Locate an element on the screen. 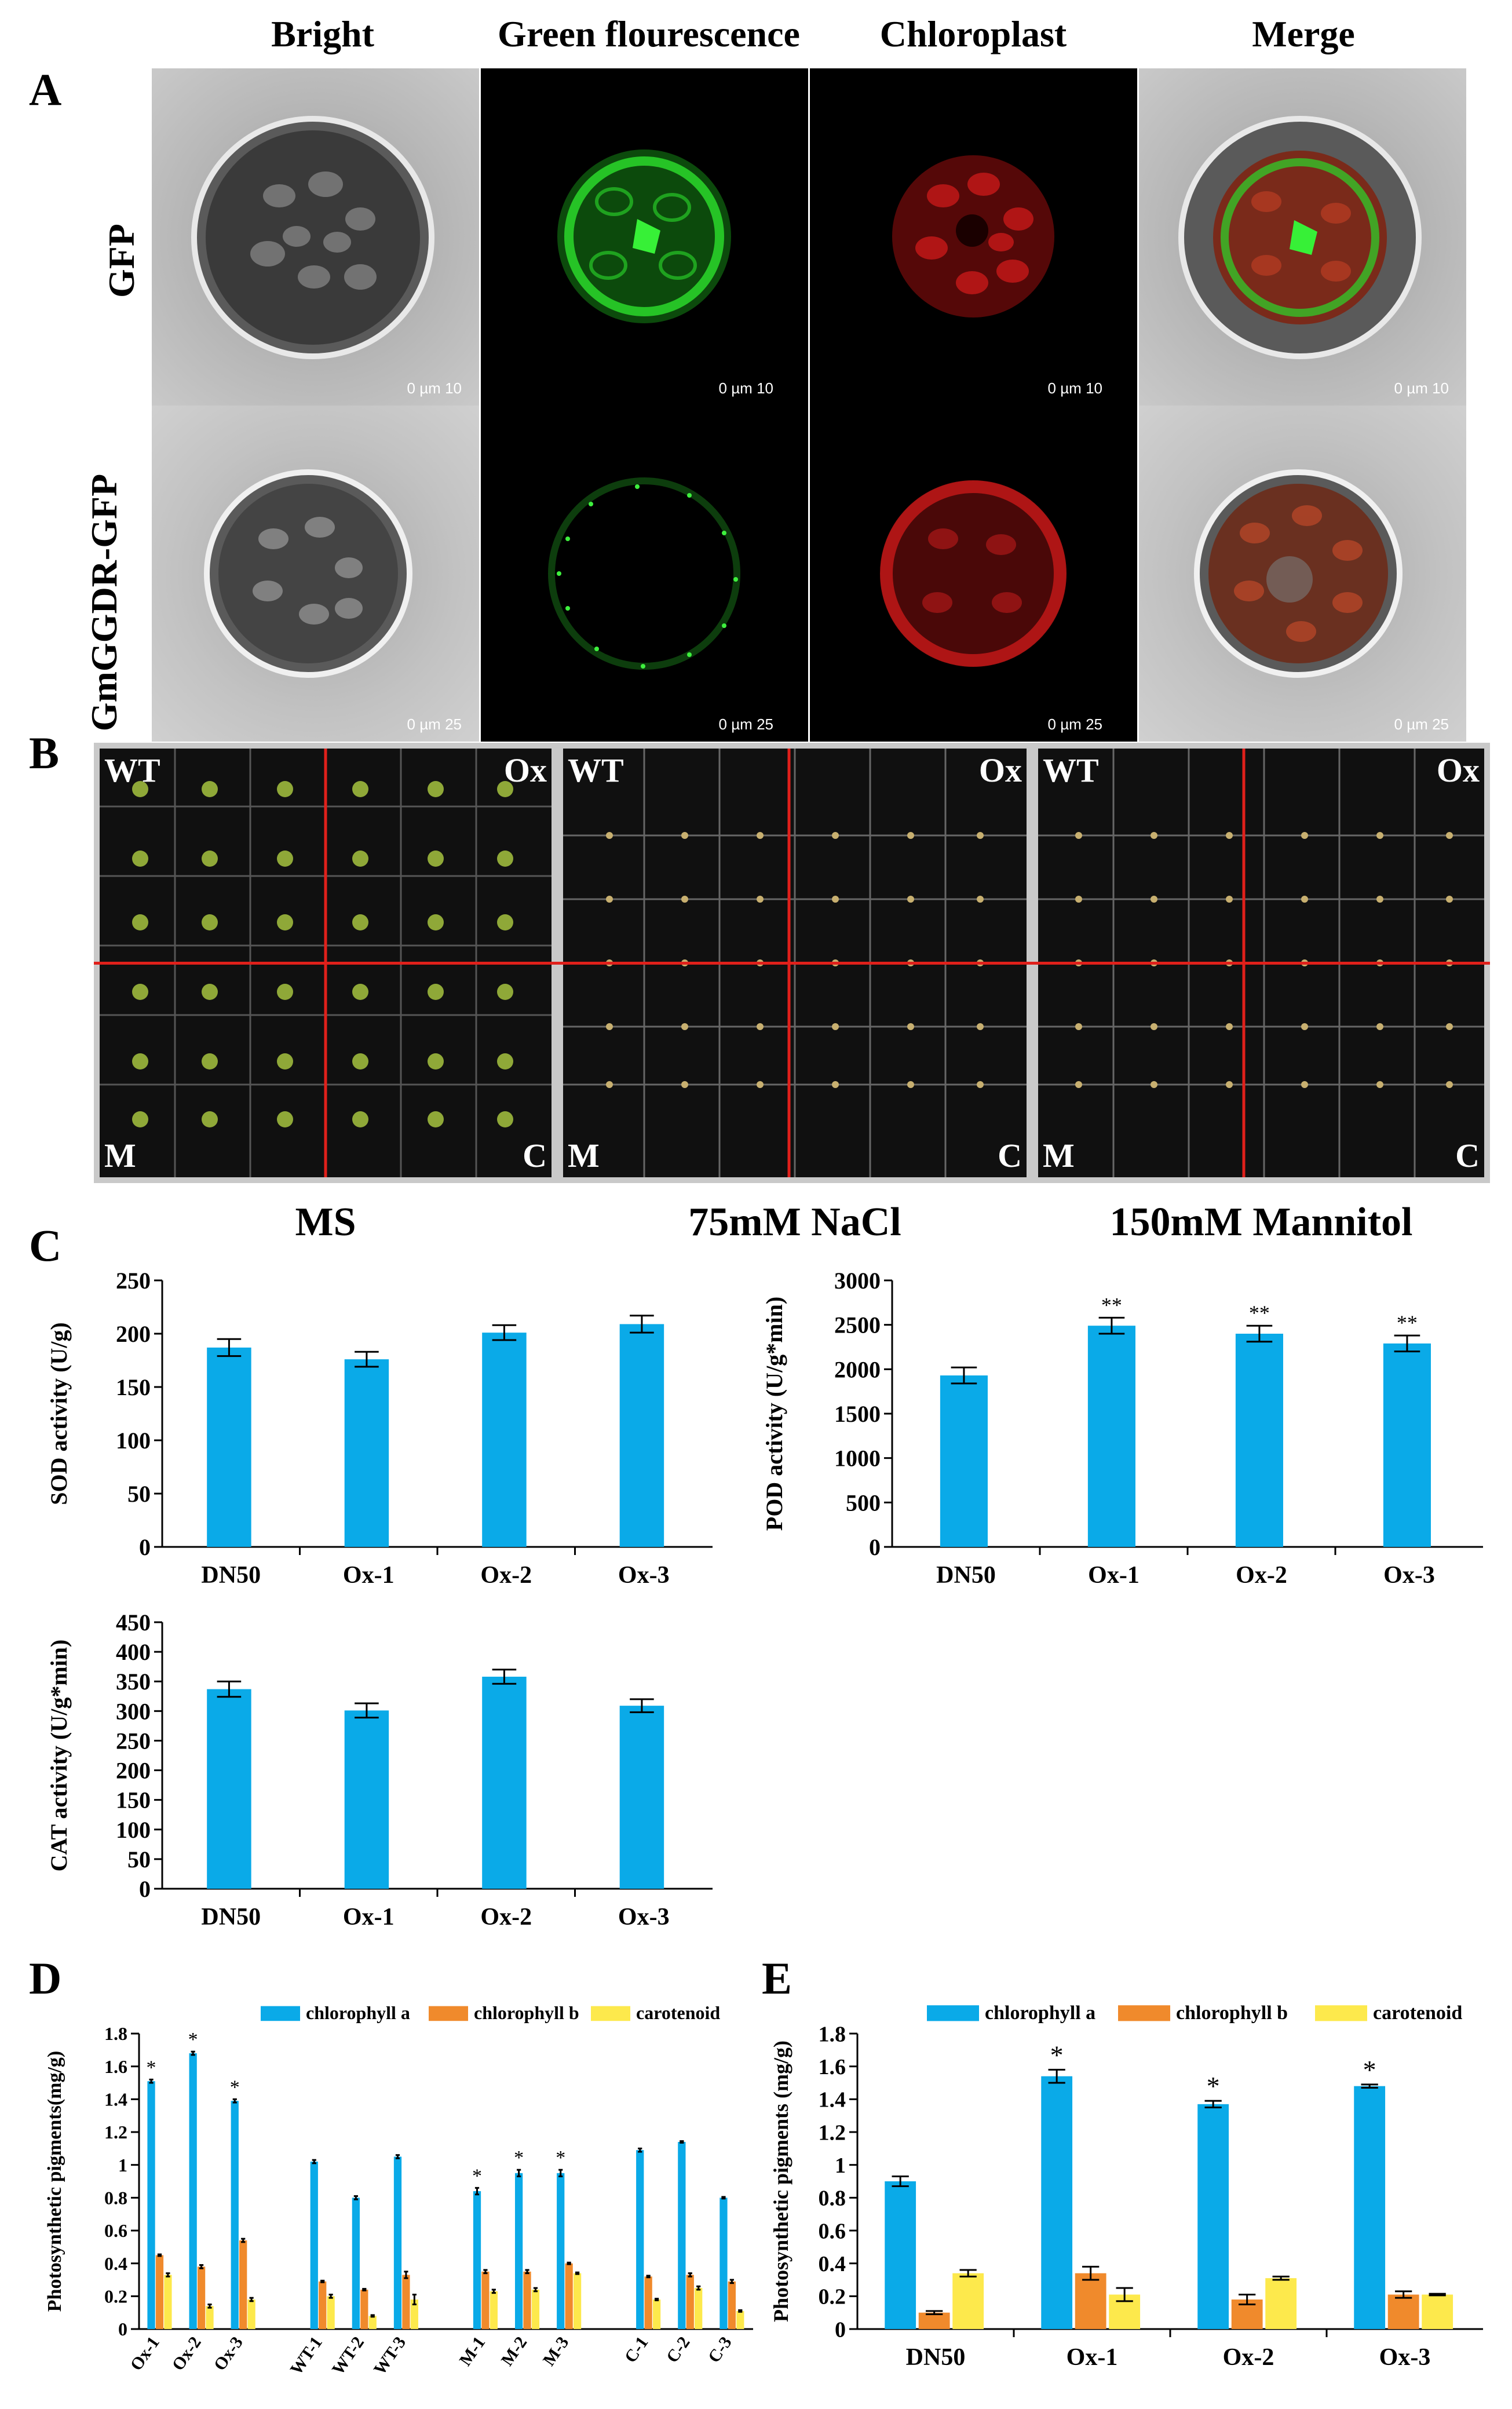 The width and height of the screenshot is (1512, 2409). row-label-gmggdr-gfp: GmGGDR-GFP is located at coordinates (104, 603).